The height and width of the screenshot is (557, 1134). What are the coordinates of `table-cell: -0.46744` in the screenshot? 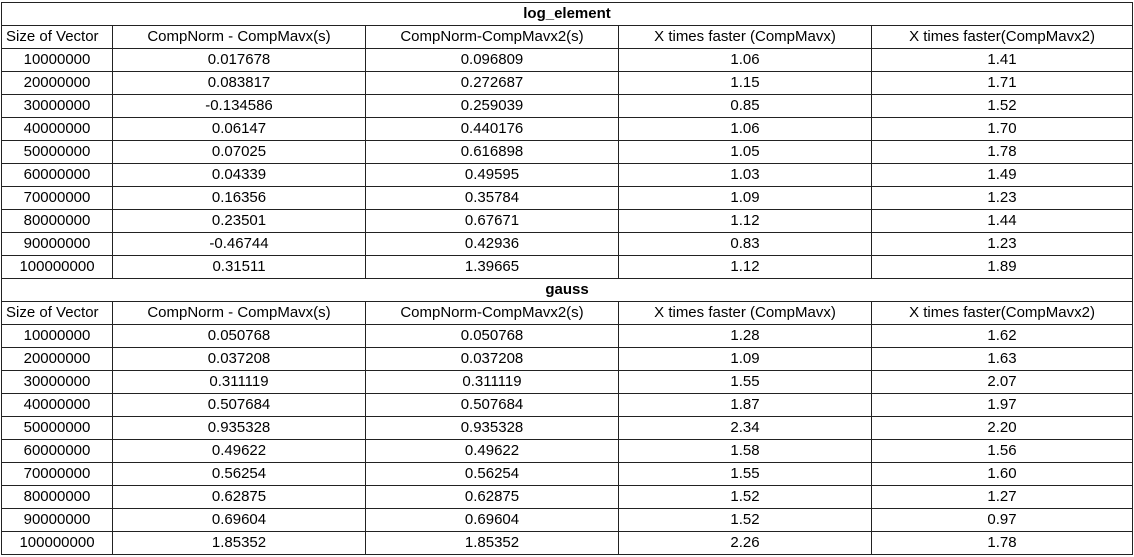 It's located at (239, 244).